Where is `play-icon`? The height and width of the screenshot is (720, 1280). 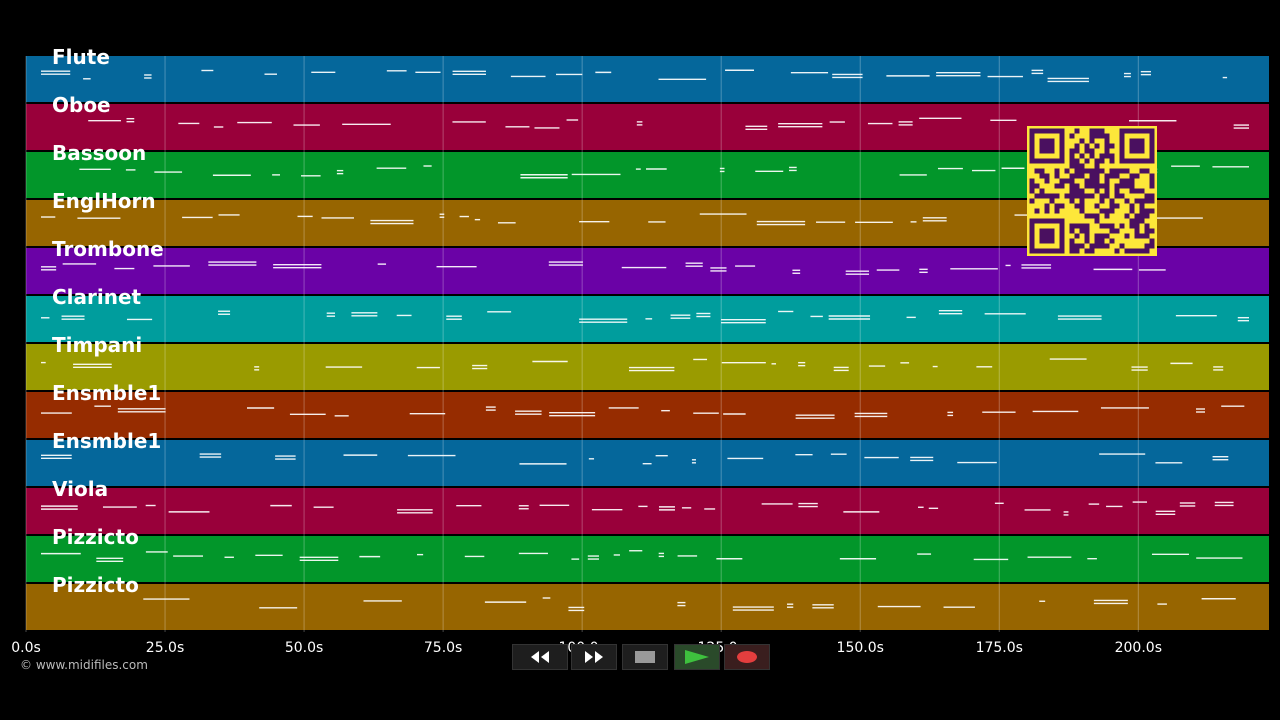
play-icon is located at coordinates (697, 657).